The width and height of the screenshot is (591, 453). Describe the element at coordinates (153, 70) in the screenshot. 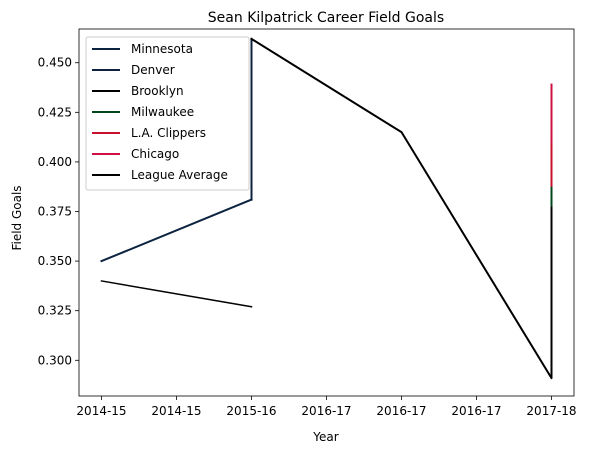

I see `legend-label: Denver` at that location.